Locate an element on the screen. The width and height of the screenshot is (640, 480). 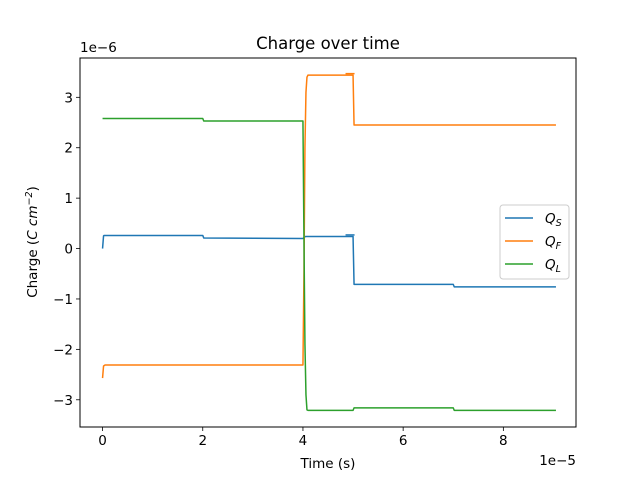
y-tick-label: −1 is located at coordinates (63, 300).